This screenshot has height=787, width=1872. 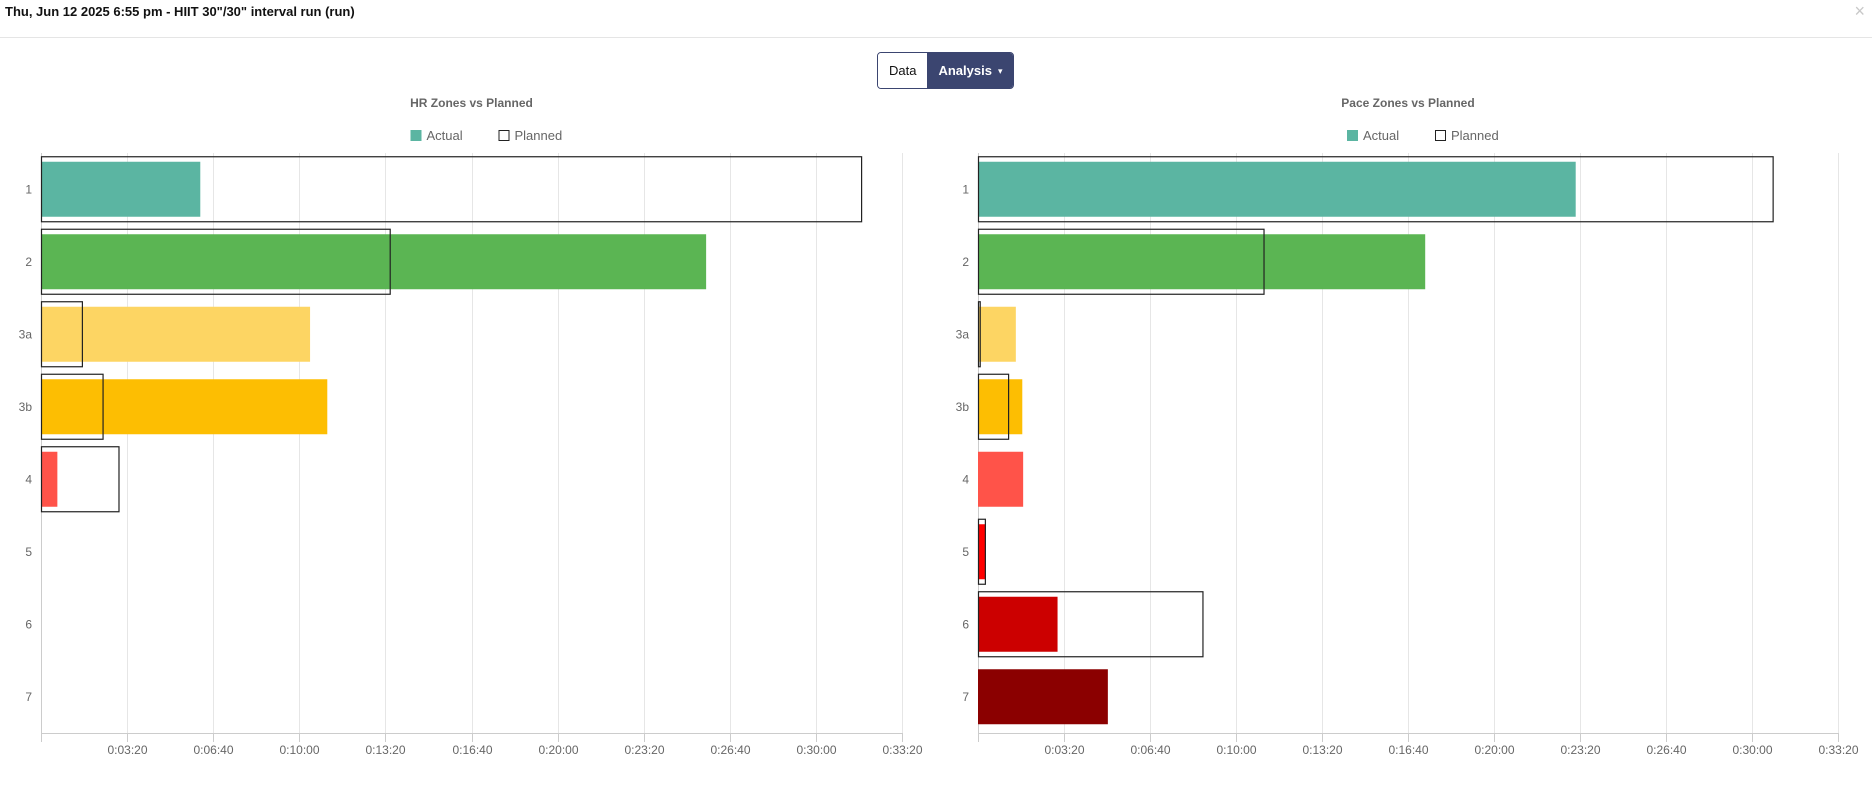 What do you see at coordinates (965, 70) in the screenshot?
I see `analysis-tab-label: Analysis` at bounding box center [965, 70].